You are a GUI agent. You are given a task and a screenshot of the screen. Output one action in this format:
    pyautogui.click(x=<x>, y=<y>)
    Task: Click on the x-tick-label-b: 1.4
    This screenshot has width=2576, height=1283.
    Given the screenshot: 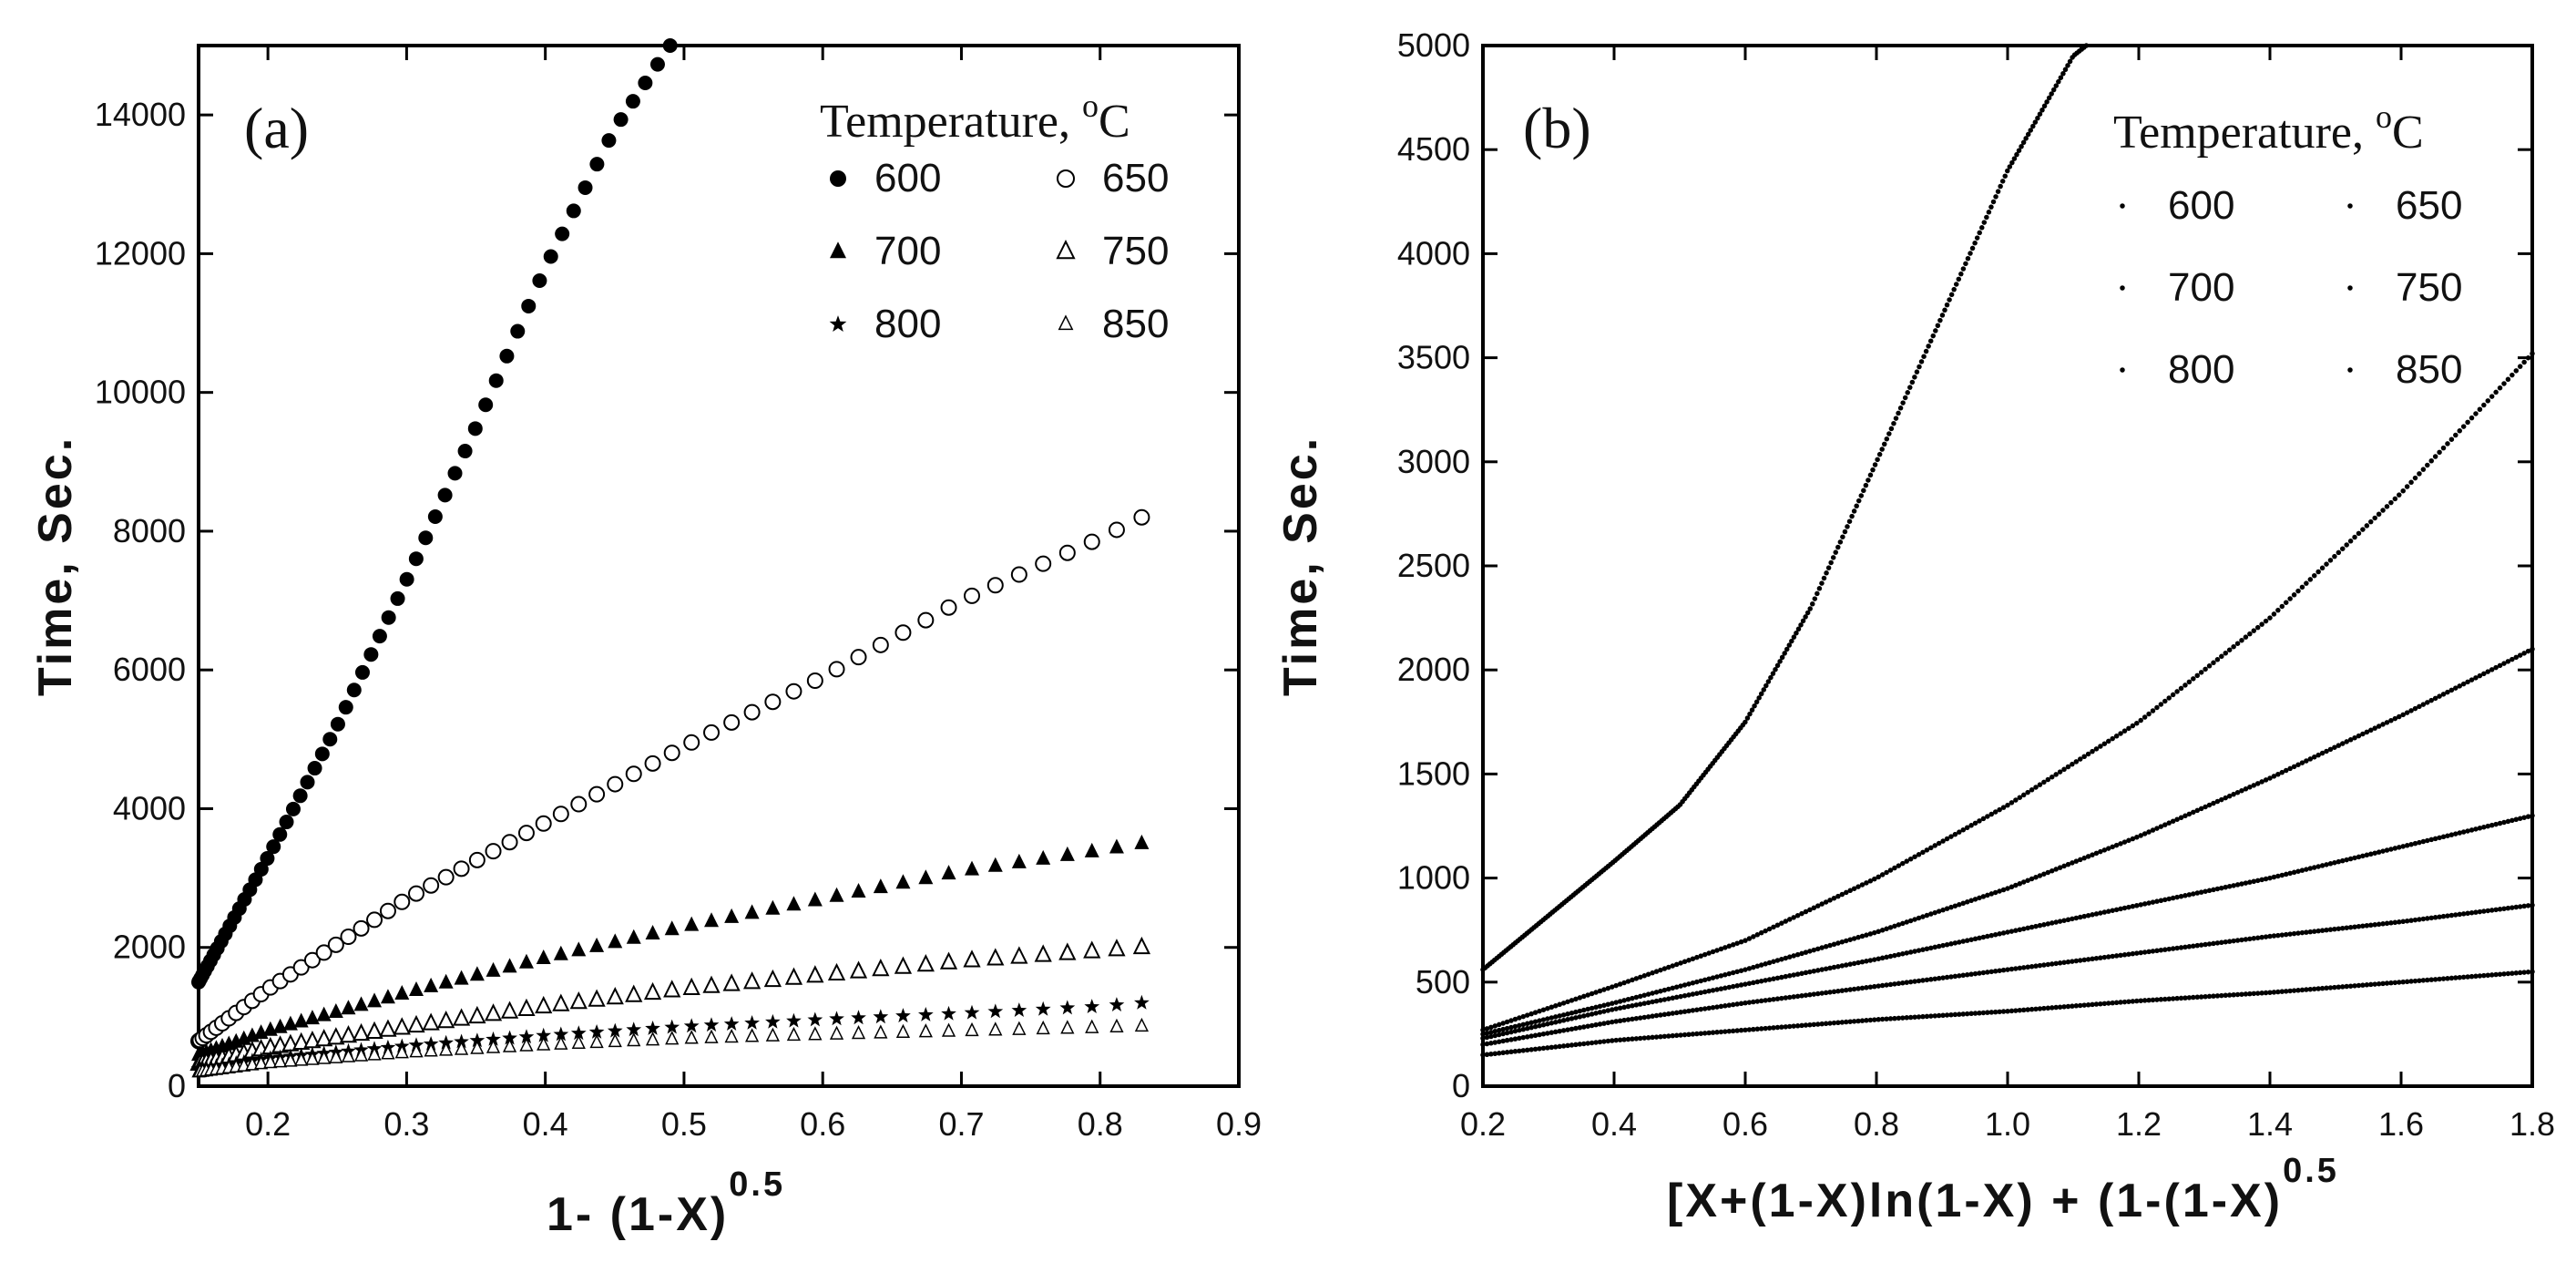 What is the action you would take?
    pyautogui.click(x=2270, y=1124)
    